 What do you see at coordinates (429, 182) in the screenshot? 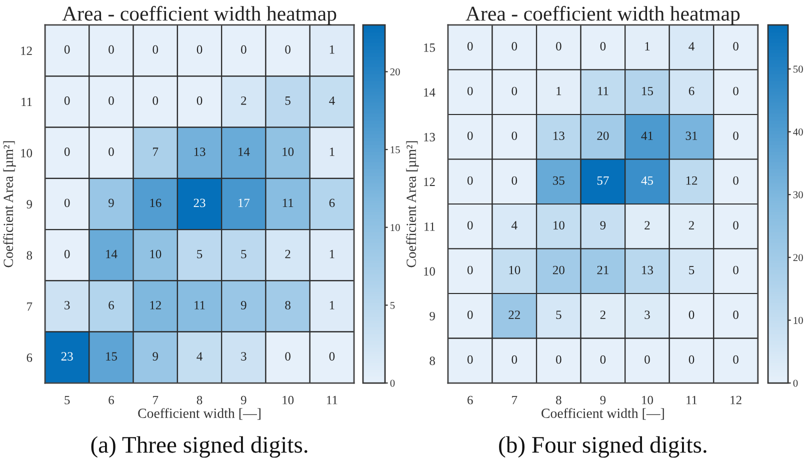
I see `y-tick-label: 12` at bounding box center [429, 182].